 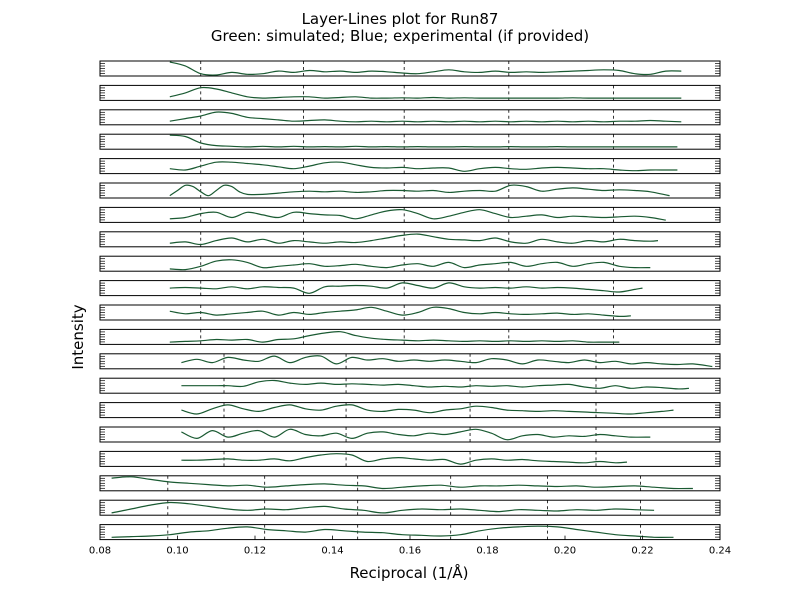 I want to click on panel-16-series-1-line, so click(x=416, y=434).